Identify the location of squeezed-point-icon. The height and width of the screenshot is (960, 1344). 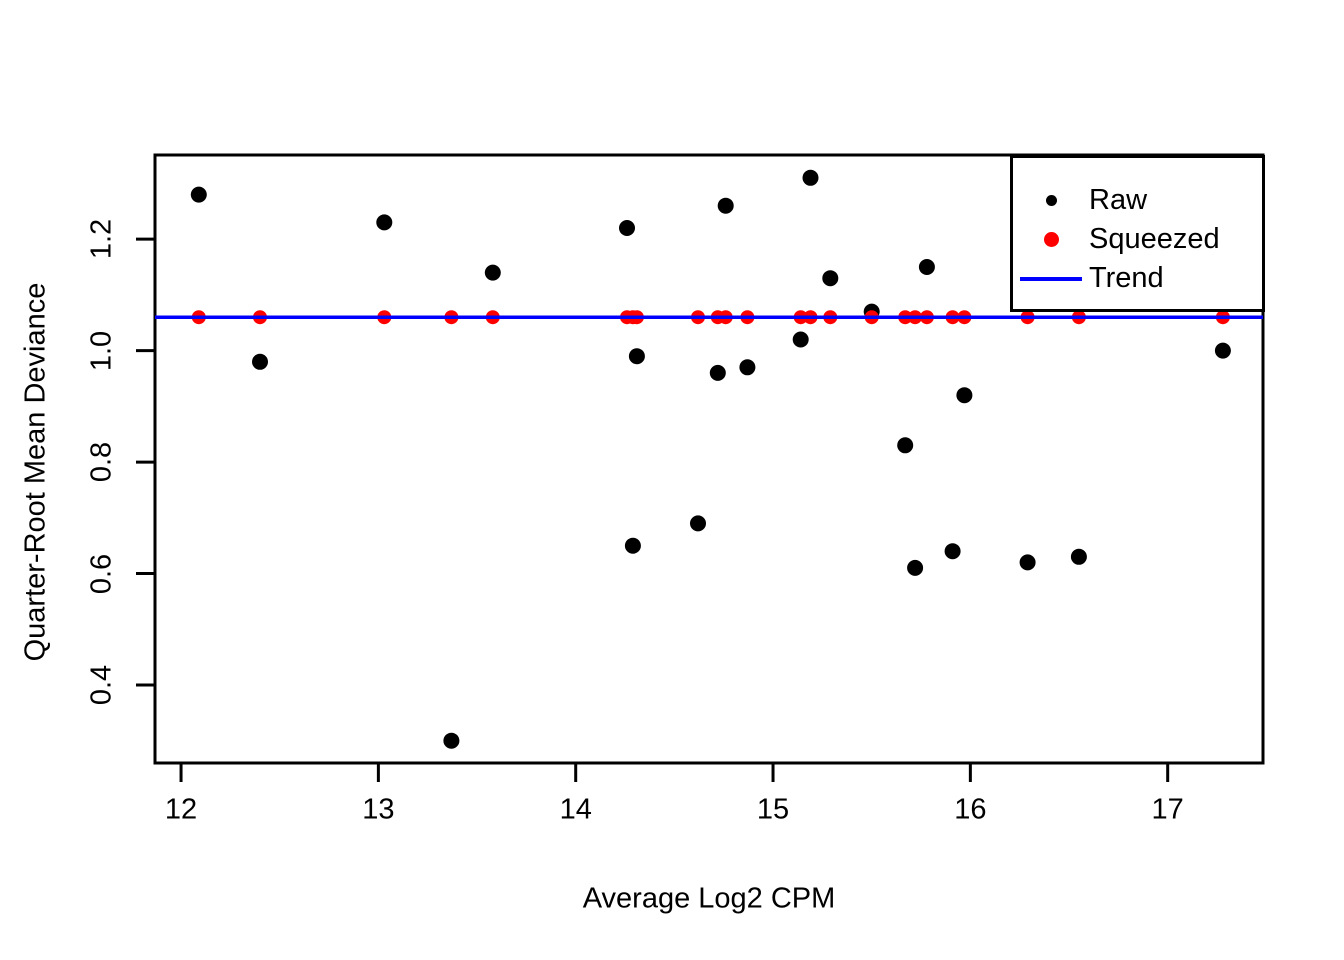
(1051, 239).